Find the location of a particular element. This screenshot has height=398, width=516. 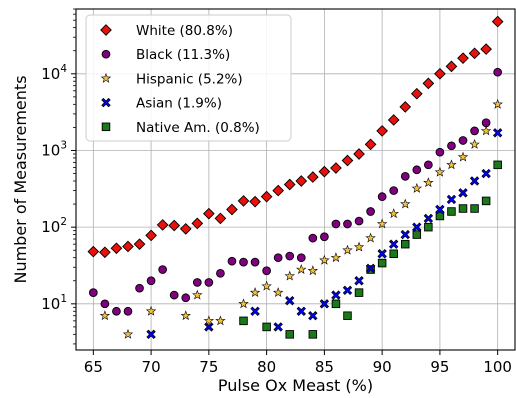

y-tick-label: 10² is located at coordinates (54, 226).